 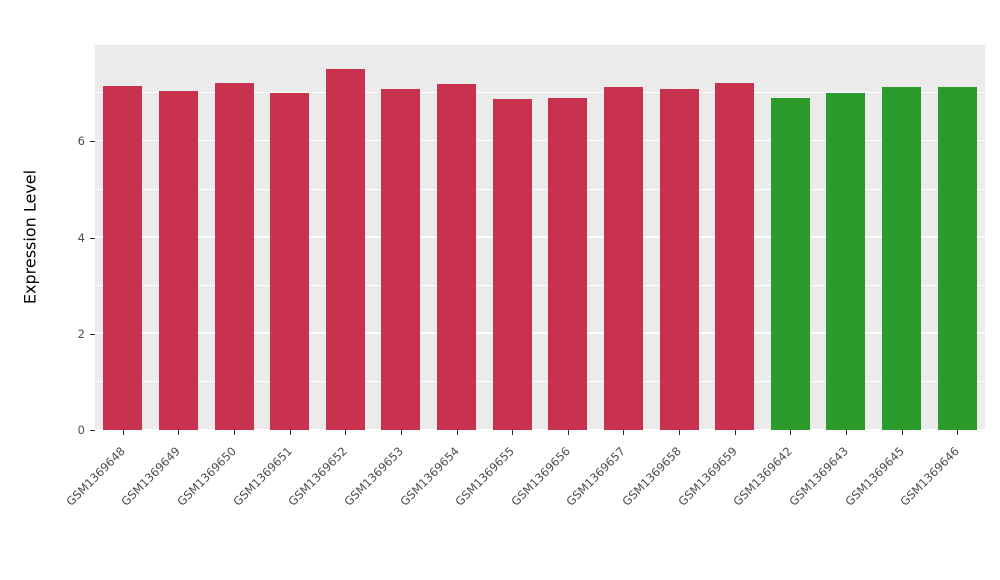 I want to click on bar-GSM1369649, so click(x=178, y=260).